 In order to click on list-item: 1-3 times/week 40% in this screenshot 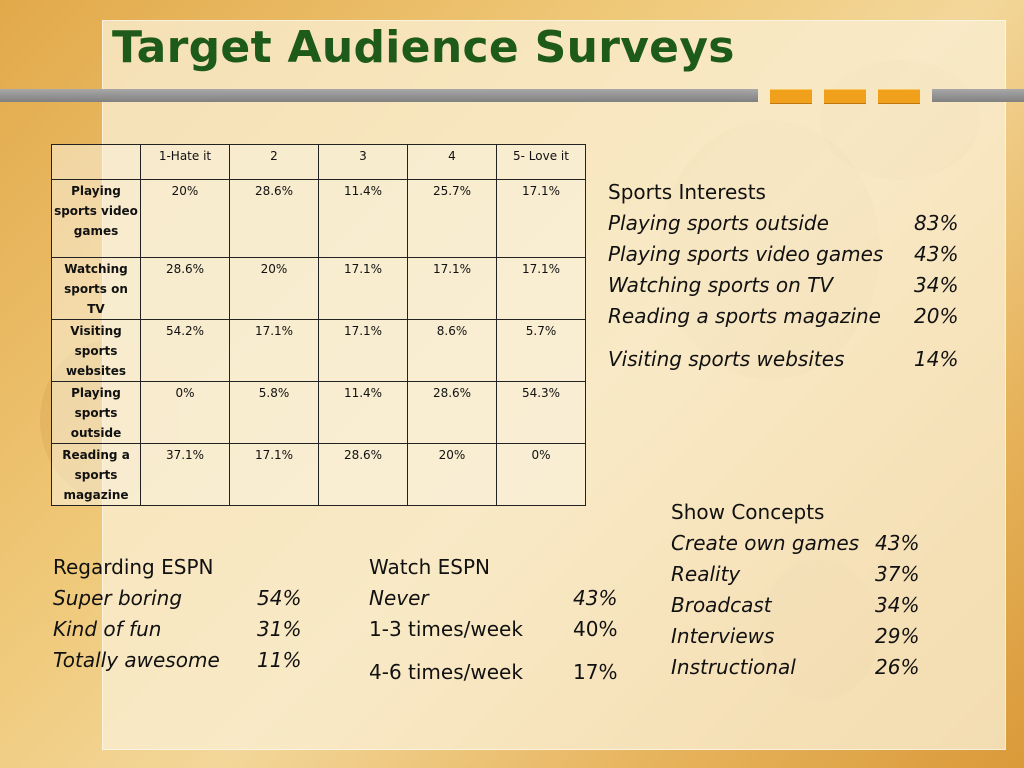, I will do `click(493, 629)`.